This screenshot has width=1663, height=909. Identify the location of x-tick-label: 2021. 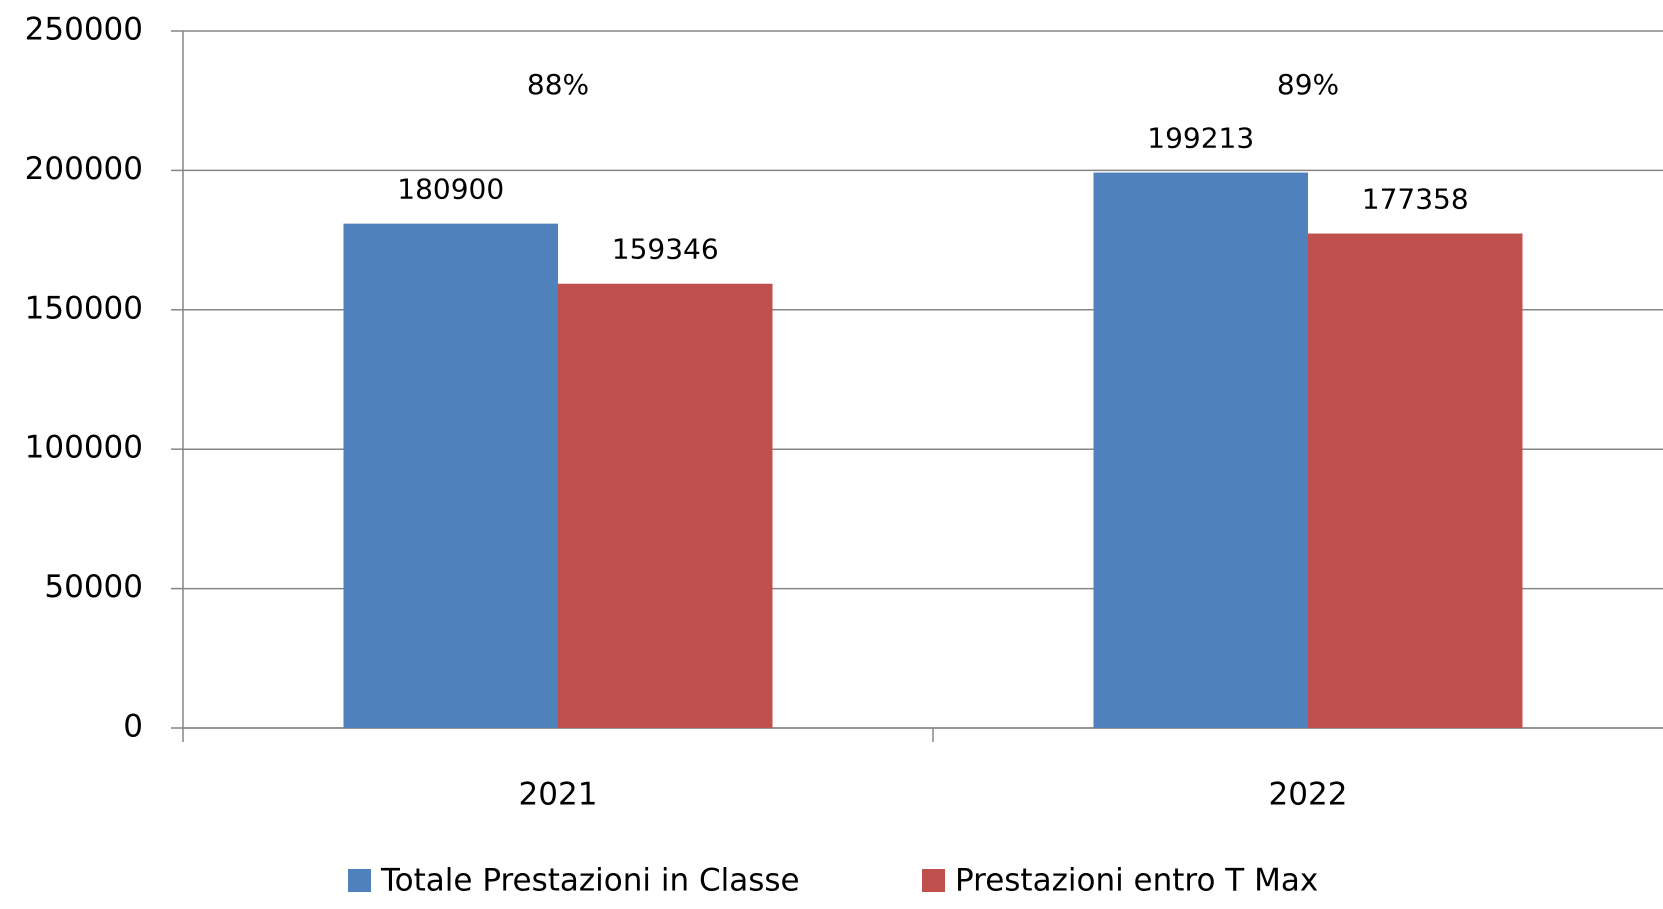
(558, 795).